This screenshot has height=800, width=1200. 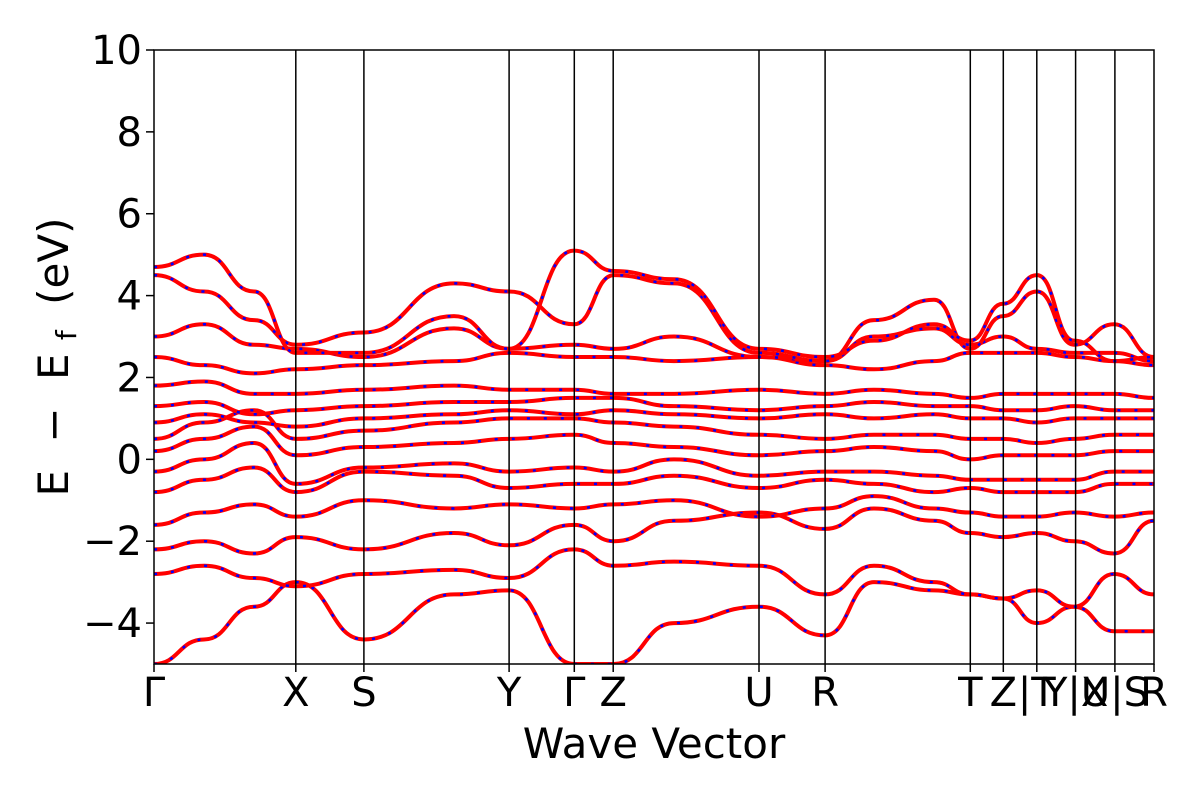 What do you see at coordinates (112, 624) in the screenshot?
I see `y-tick-label: −4` at bounding box center [112, 624].